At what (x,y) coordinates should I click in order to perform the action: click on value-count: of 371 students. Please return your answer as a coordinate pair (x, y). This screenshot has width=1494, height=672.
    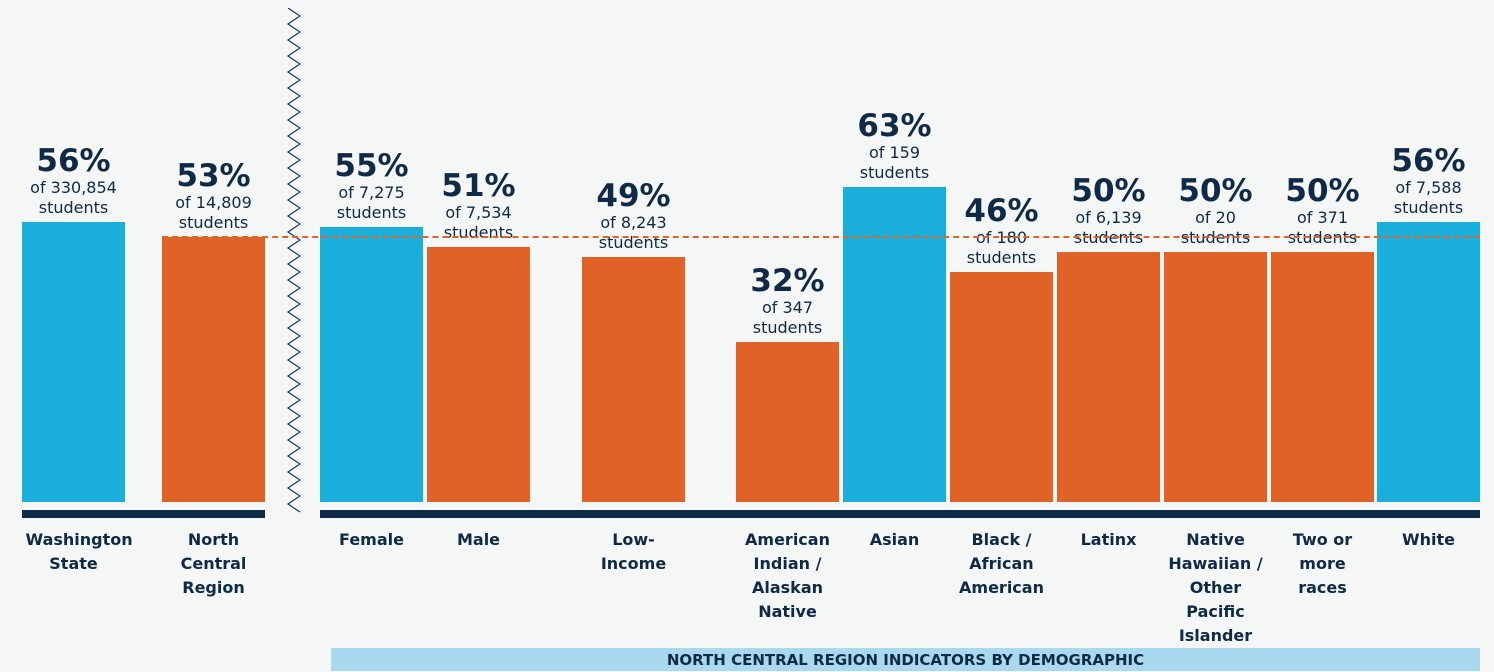
    Looking at the image, I should click on (1322, 227).